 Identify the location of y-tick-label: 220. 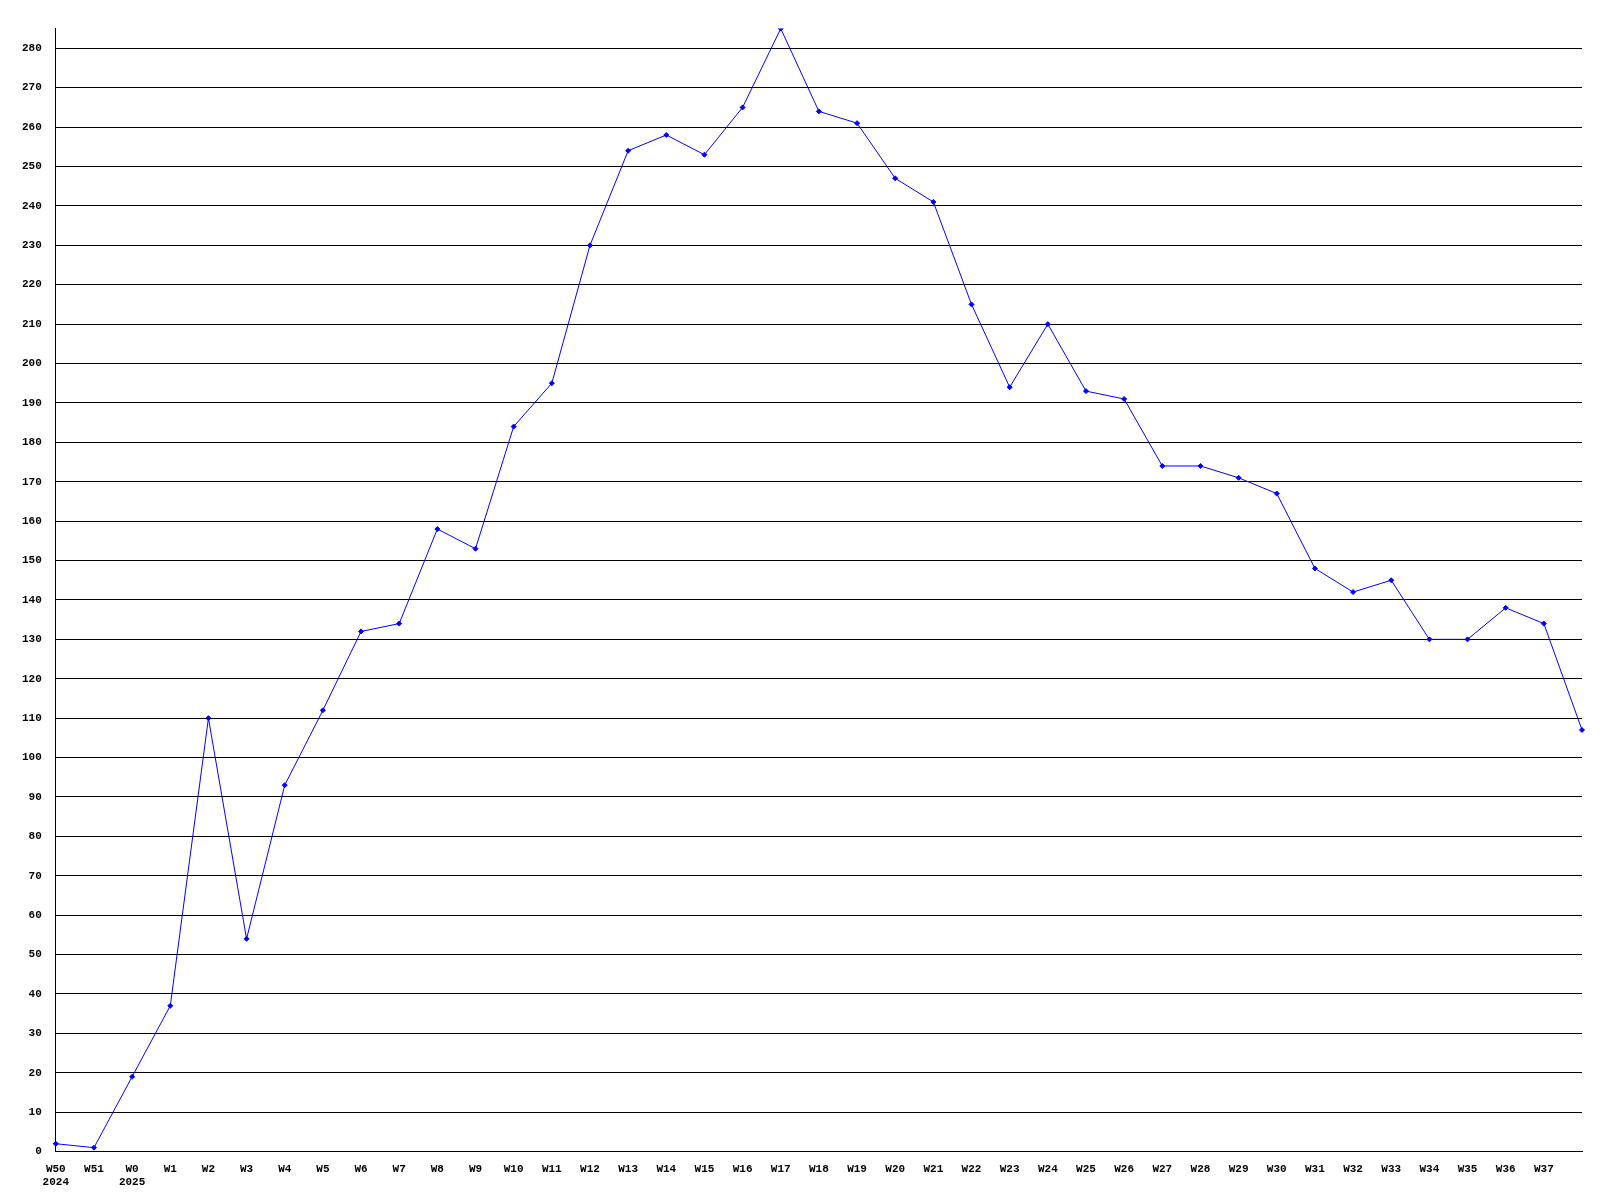
(31, 284).